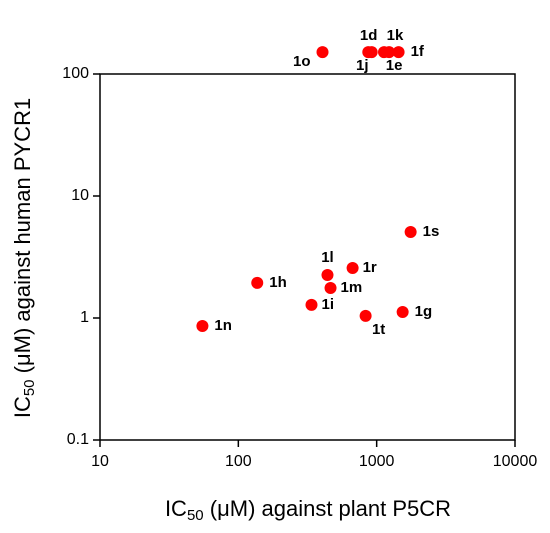  What do you see at coordinates (328, 304) in the screenshot?
I see `point-label: 1i` at bounding box center [328, 304].